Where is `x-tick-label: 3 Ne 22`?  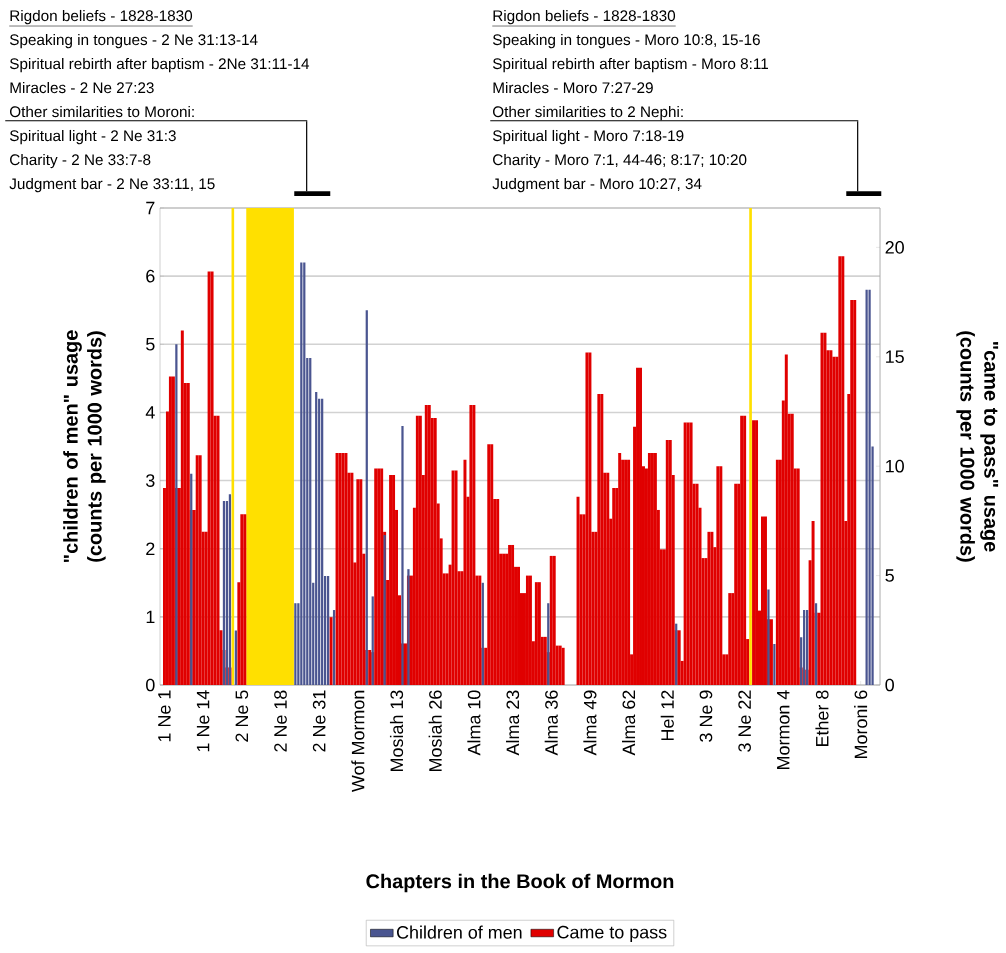 x-tick-label: 3 Ne 22 is located at coordinates (744, 721).